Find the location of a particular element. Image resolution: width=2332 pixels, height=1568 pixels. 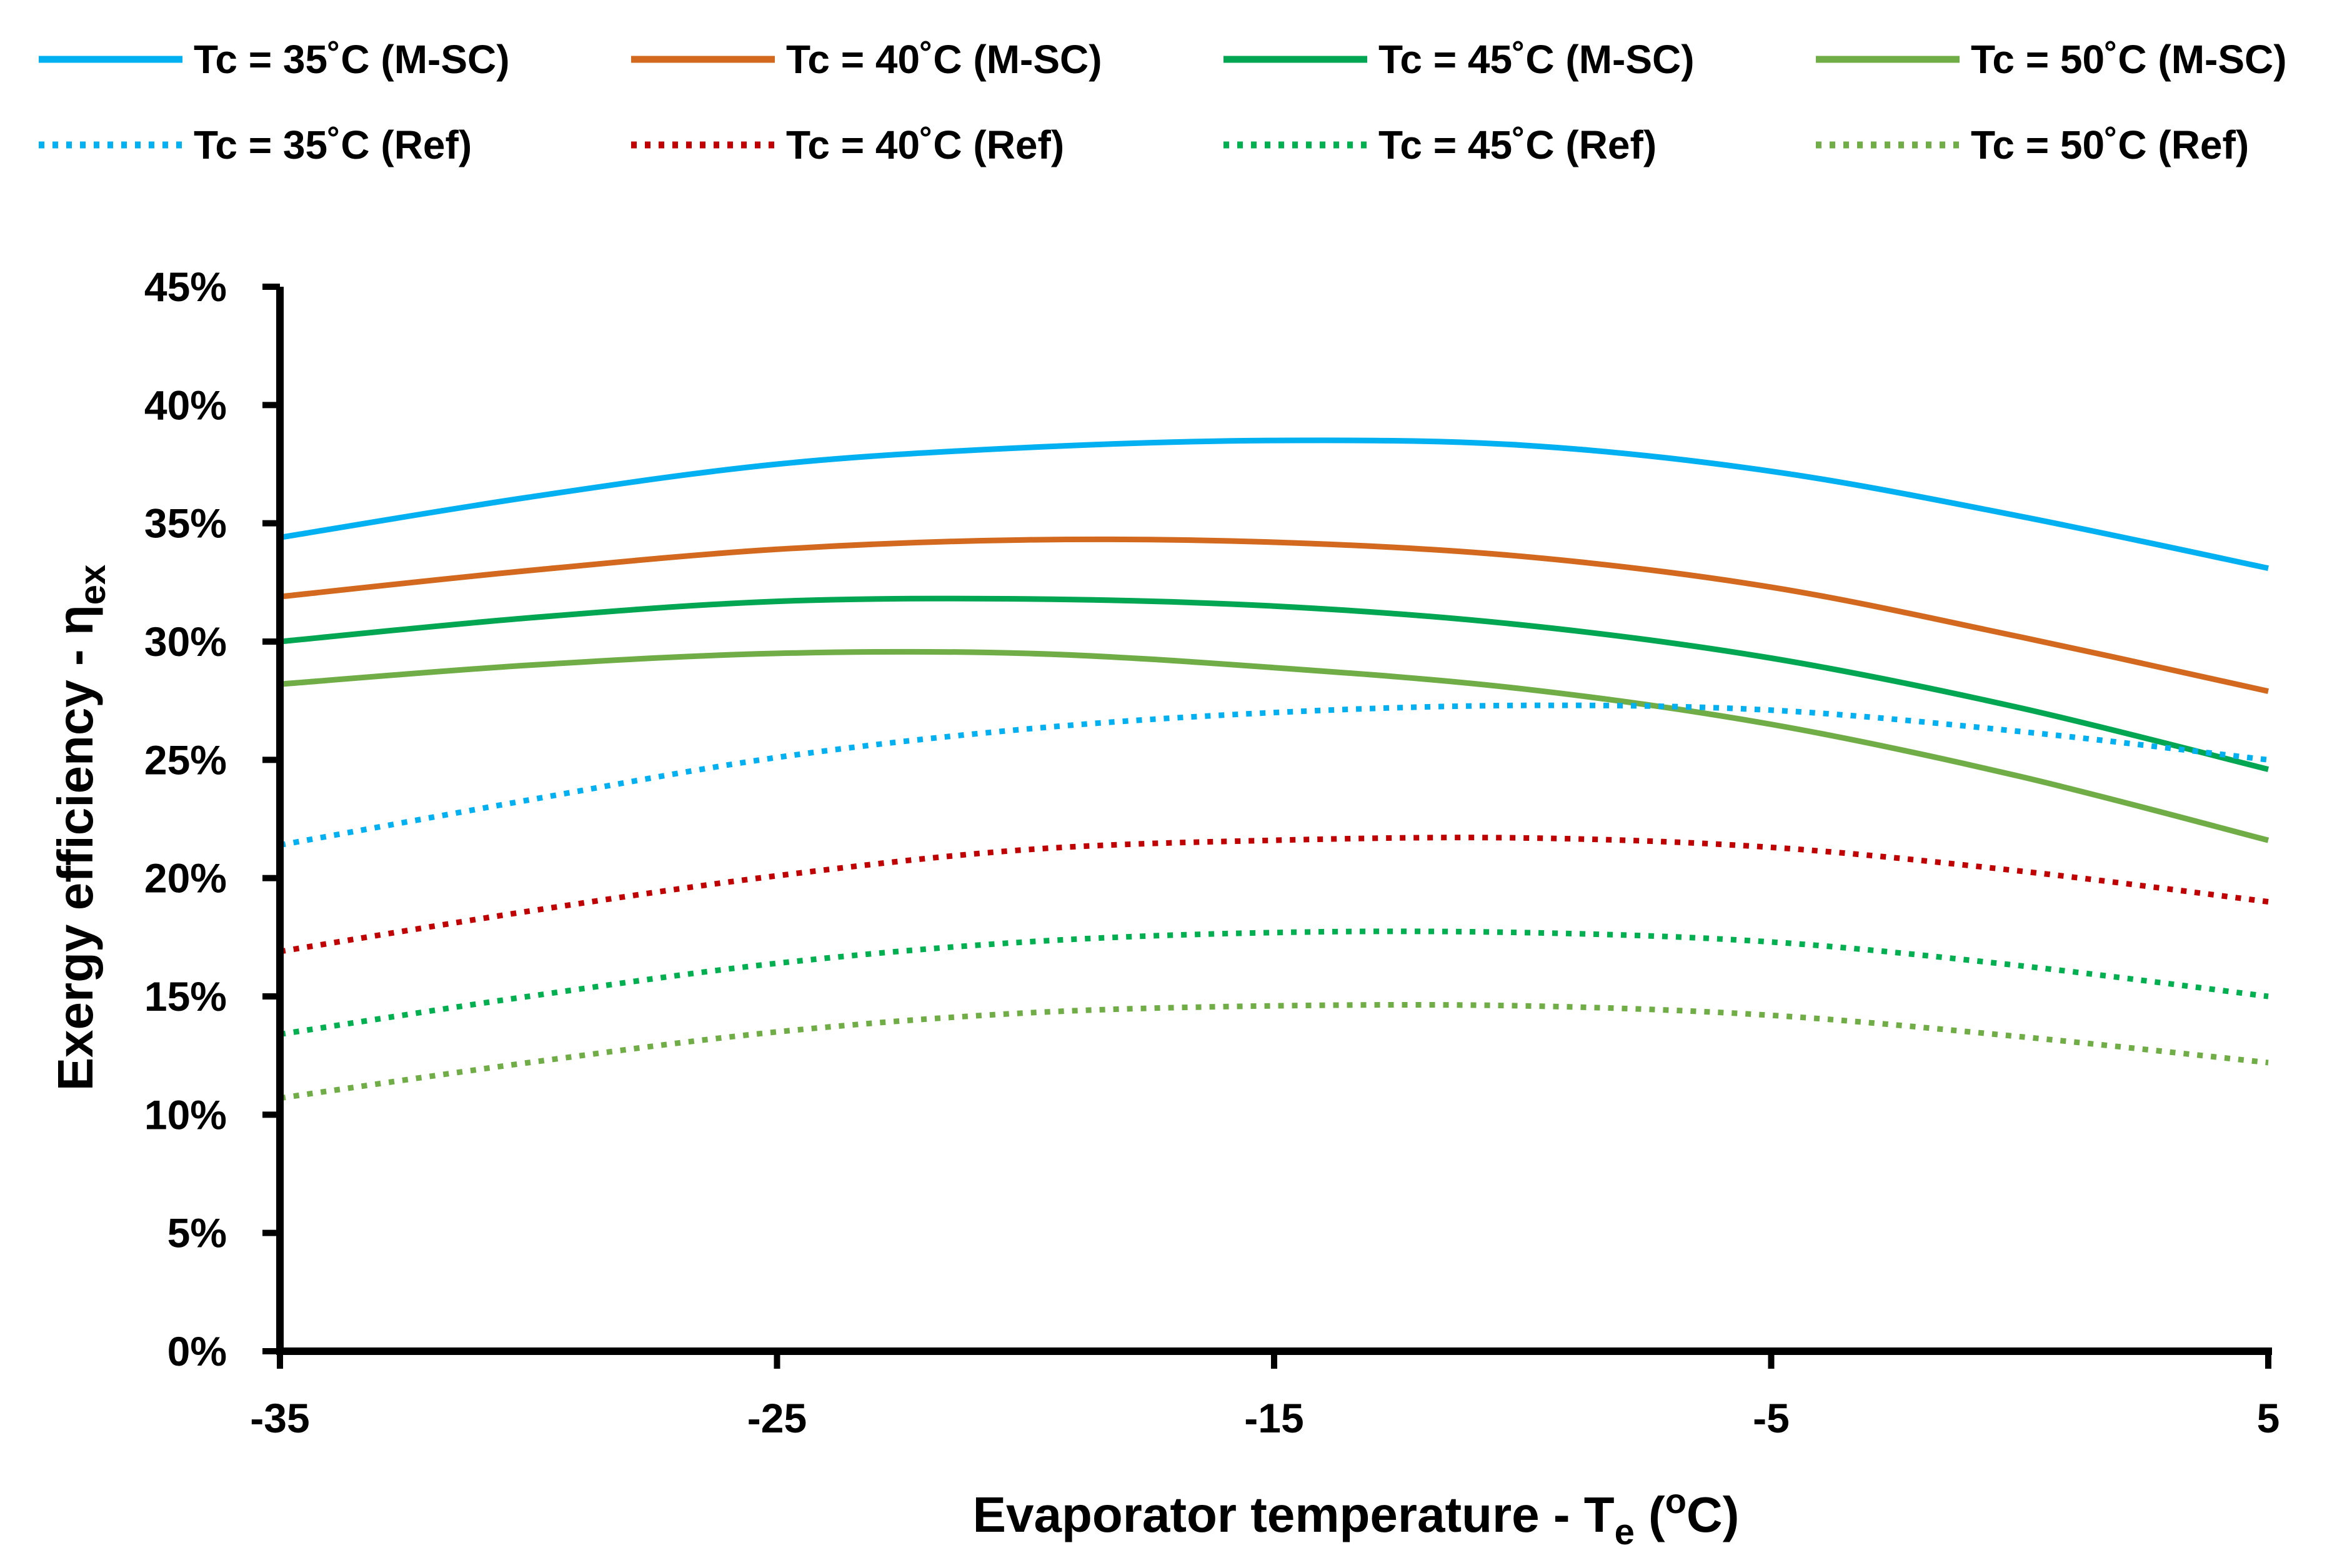

legend-item-tc-50-c-ref: Tc = 50˚C (Ref) is located at coordinates (2033, 144).